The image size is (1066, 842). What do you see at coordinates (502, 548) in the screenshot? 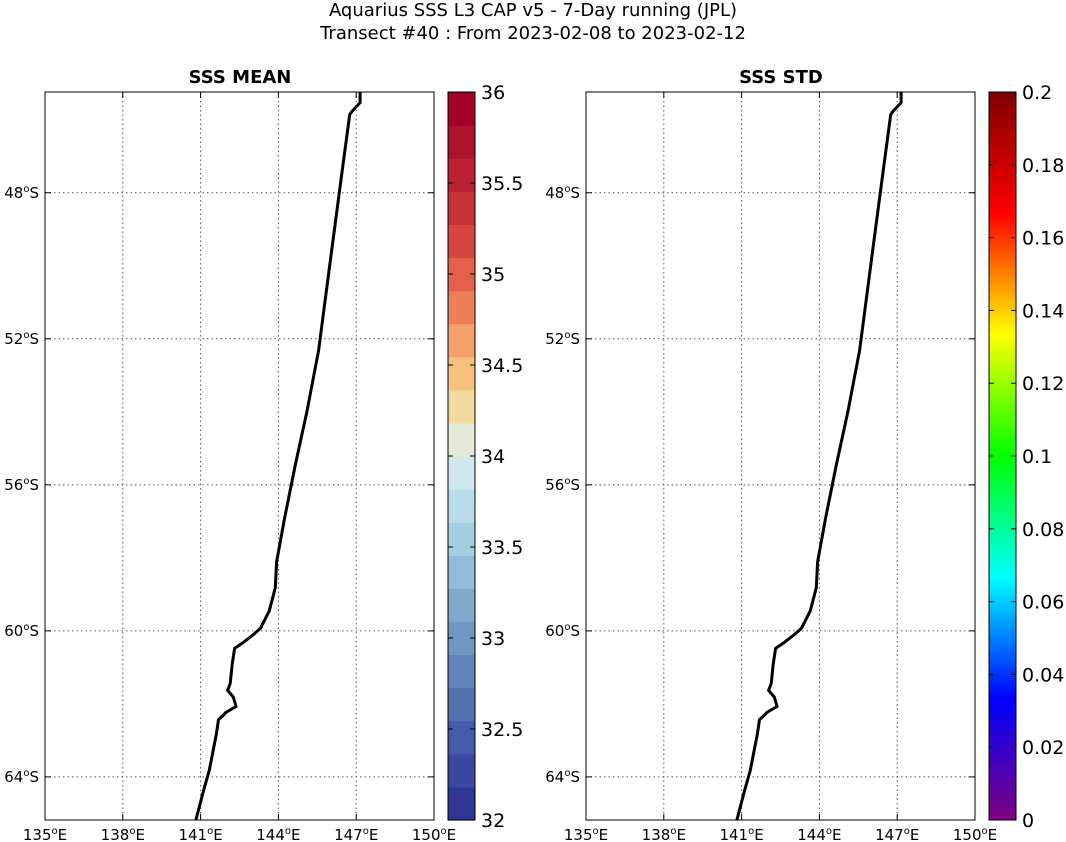
I see `colorbar-tick-label: 33.5` at bounding box center [502, 548].